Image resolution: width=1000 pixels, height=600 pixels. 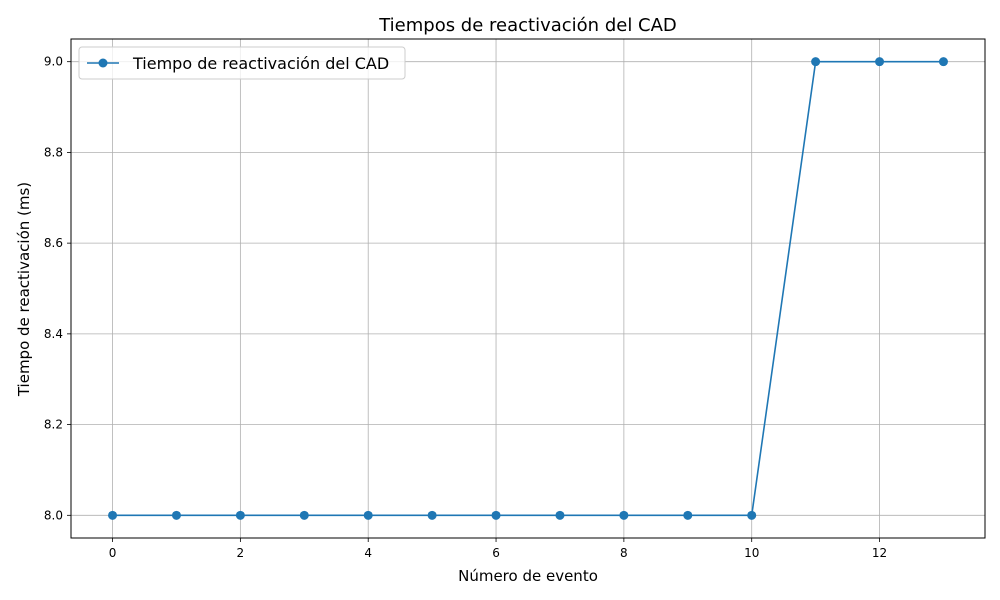 What do you see at coordinates (53, 152) in the screenshot?
I see `y-tick-label: 8.8` at bounding box center [53, 152].